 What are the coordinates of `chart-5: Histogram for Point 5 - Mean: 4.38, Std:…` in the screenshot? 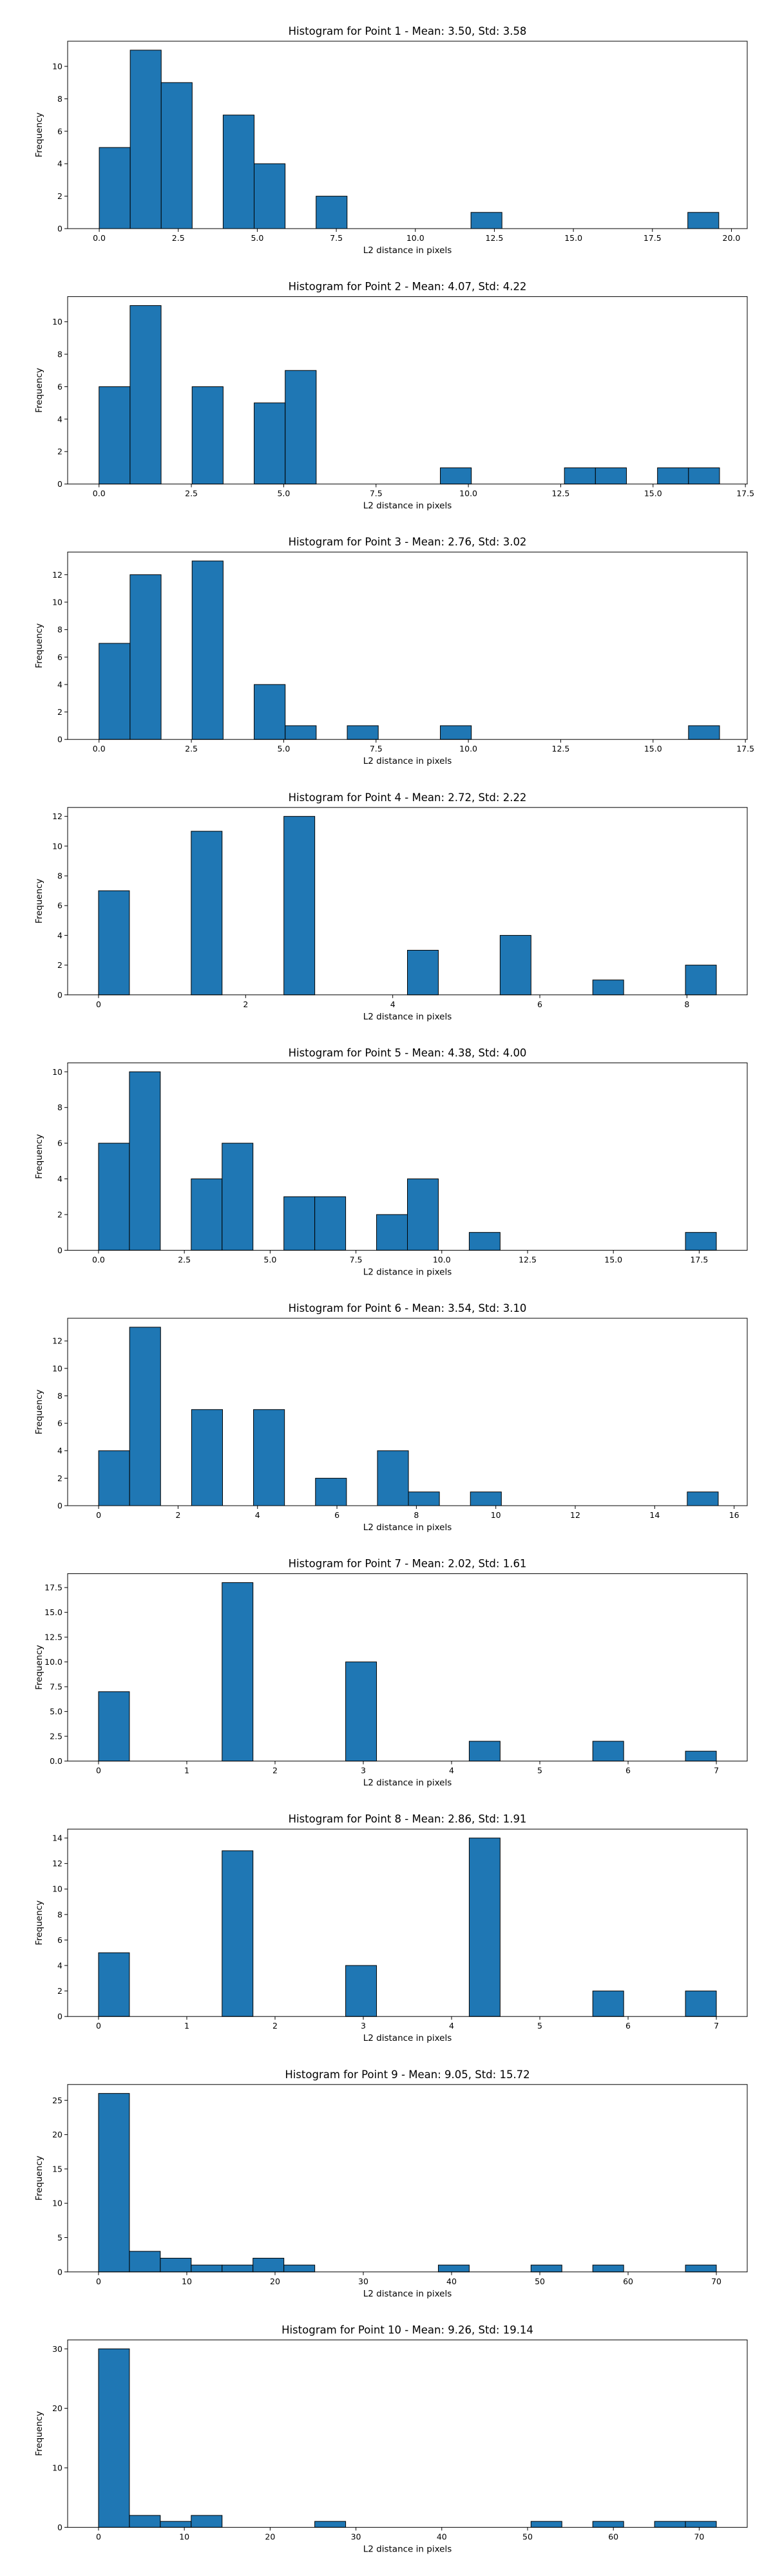 It's located at (391, 1161).